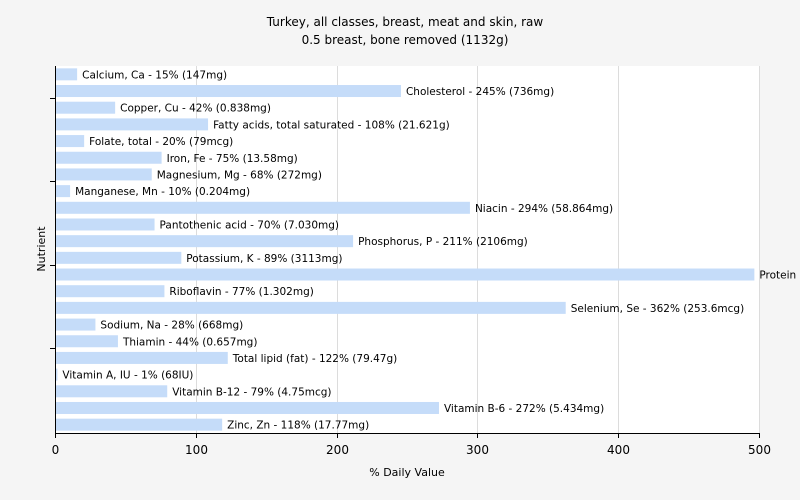 Image resolution: width=800 pixels, height=500 pixels. What do you see at coordinates (779, 276) in the screenshot?
I see `bar-label: Protein - 496% (247.79g)` at bounding box center [779, 276].